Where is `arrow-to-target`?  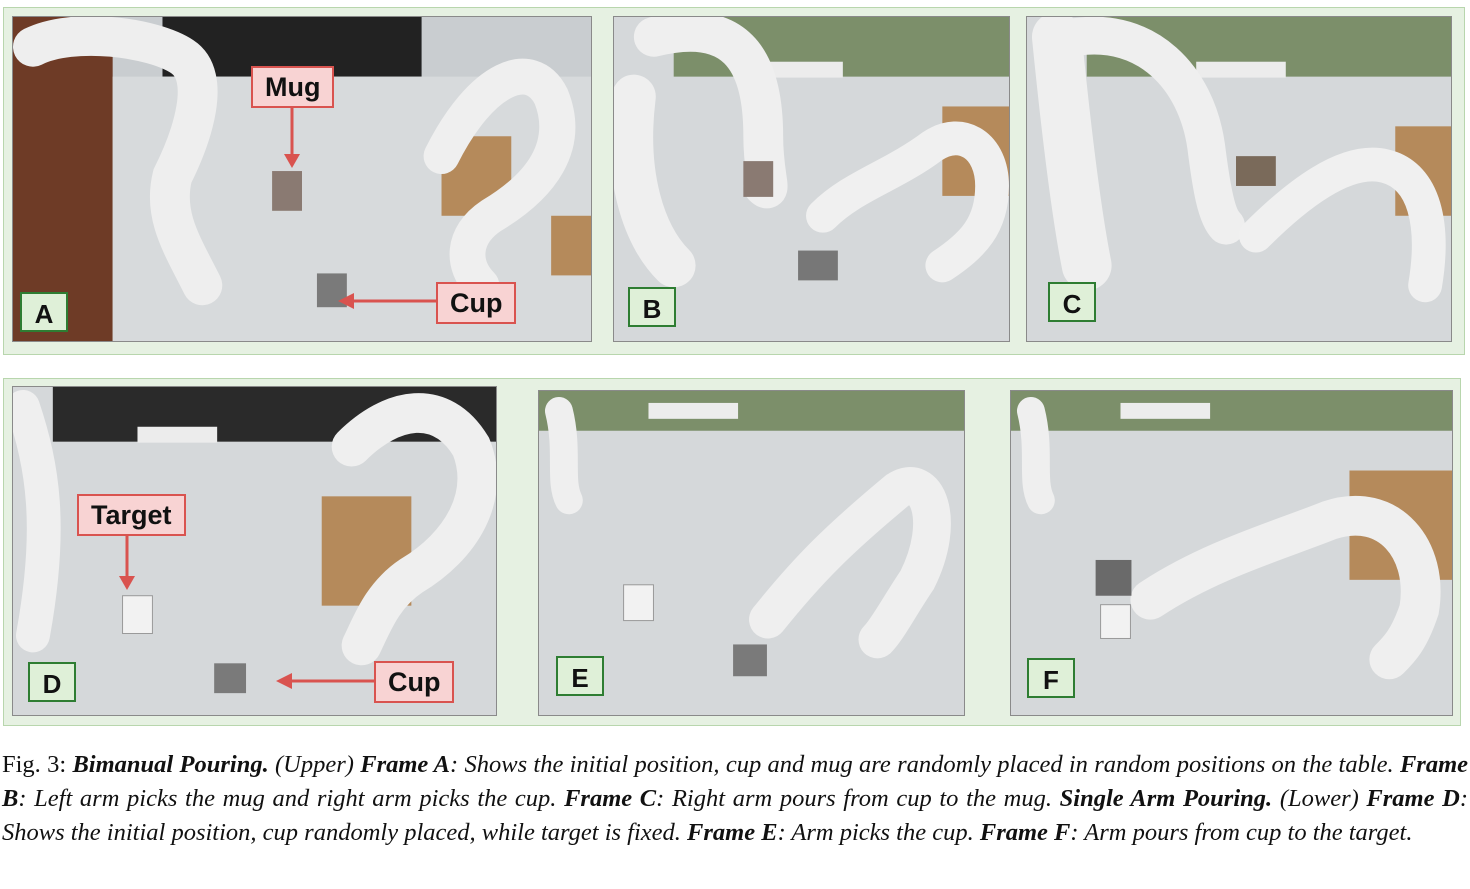 arrow-to-target is located at coordinates (127, 563).